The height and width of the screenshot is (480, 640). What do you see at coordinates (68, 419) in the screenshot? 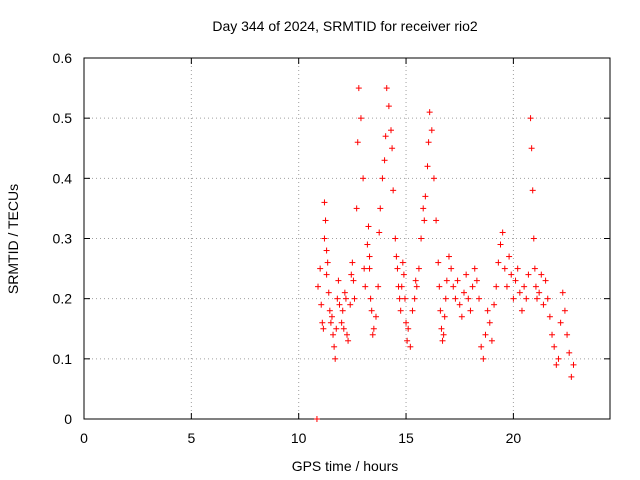
I see `y-tick-label: 0` at bounding box center [68, 419].